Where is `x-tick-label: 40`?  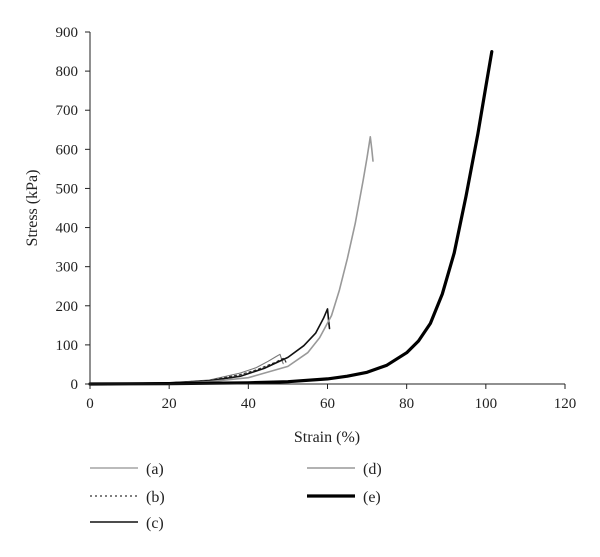
x-tick-label: 40 is located at coordinates (248, 404).